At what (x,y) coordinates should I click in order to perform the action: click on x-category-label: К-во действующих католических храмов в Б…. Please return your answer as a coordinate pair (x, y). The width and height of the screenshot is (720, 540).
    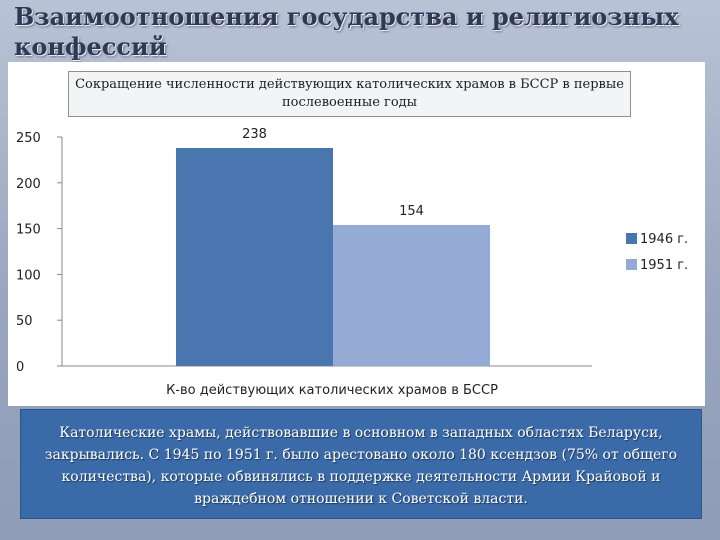
    Looking at the image, I should click on (332, 390).